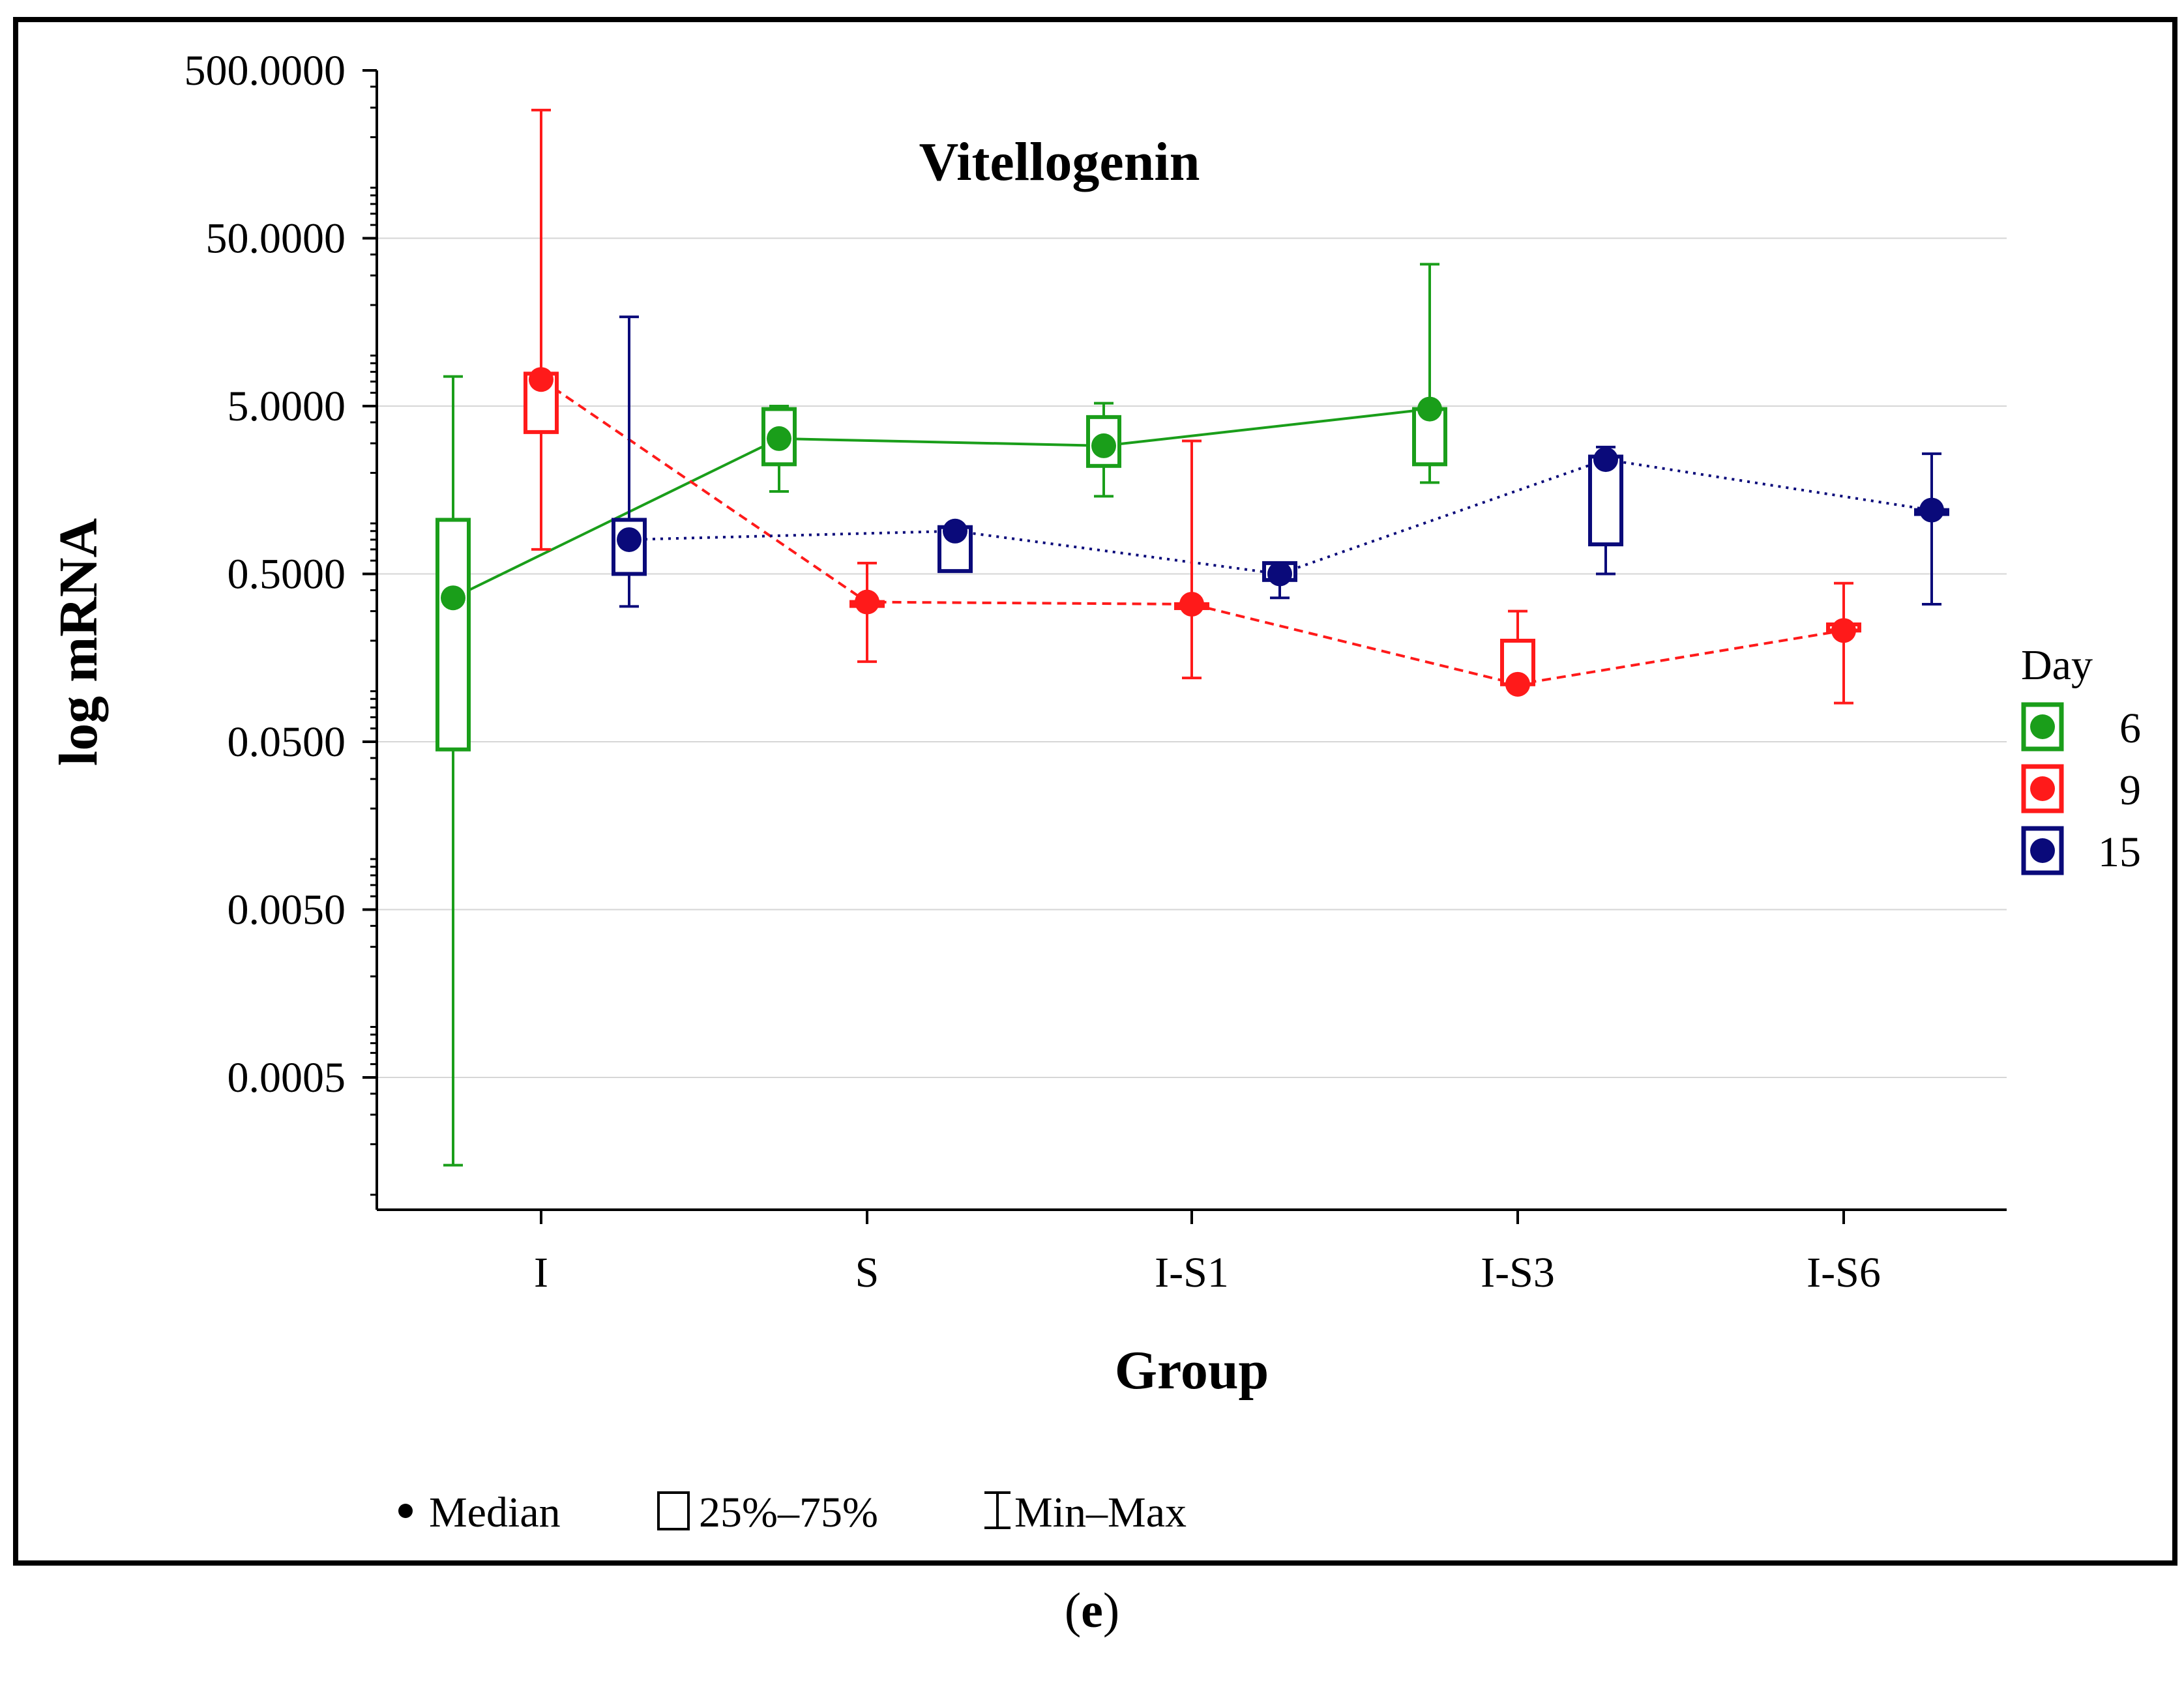  I want to click on caption-letter: e, so click(1092, 1610).